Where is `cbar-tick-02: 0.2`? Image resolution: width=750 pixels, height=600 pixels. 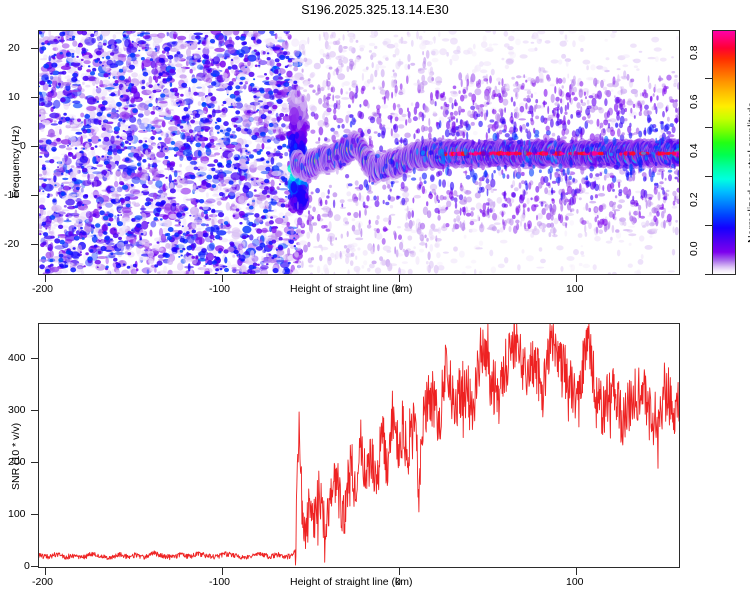 cbar-tick-02: 0.2 is located at coordinates (694, 199).